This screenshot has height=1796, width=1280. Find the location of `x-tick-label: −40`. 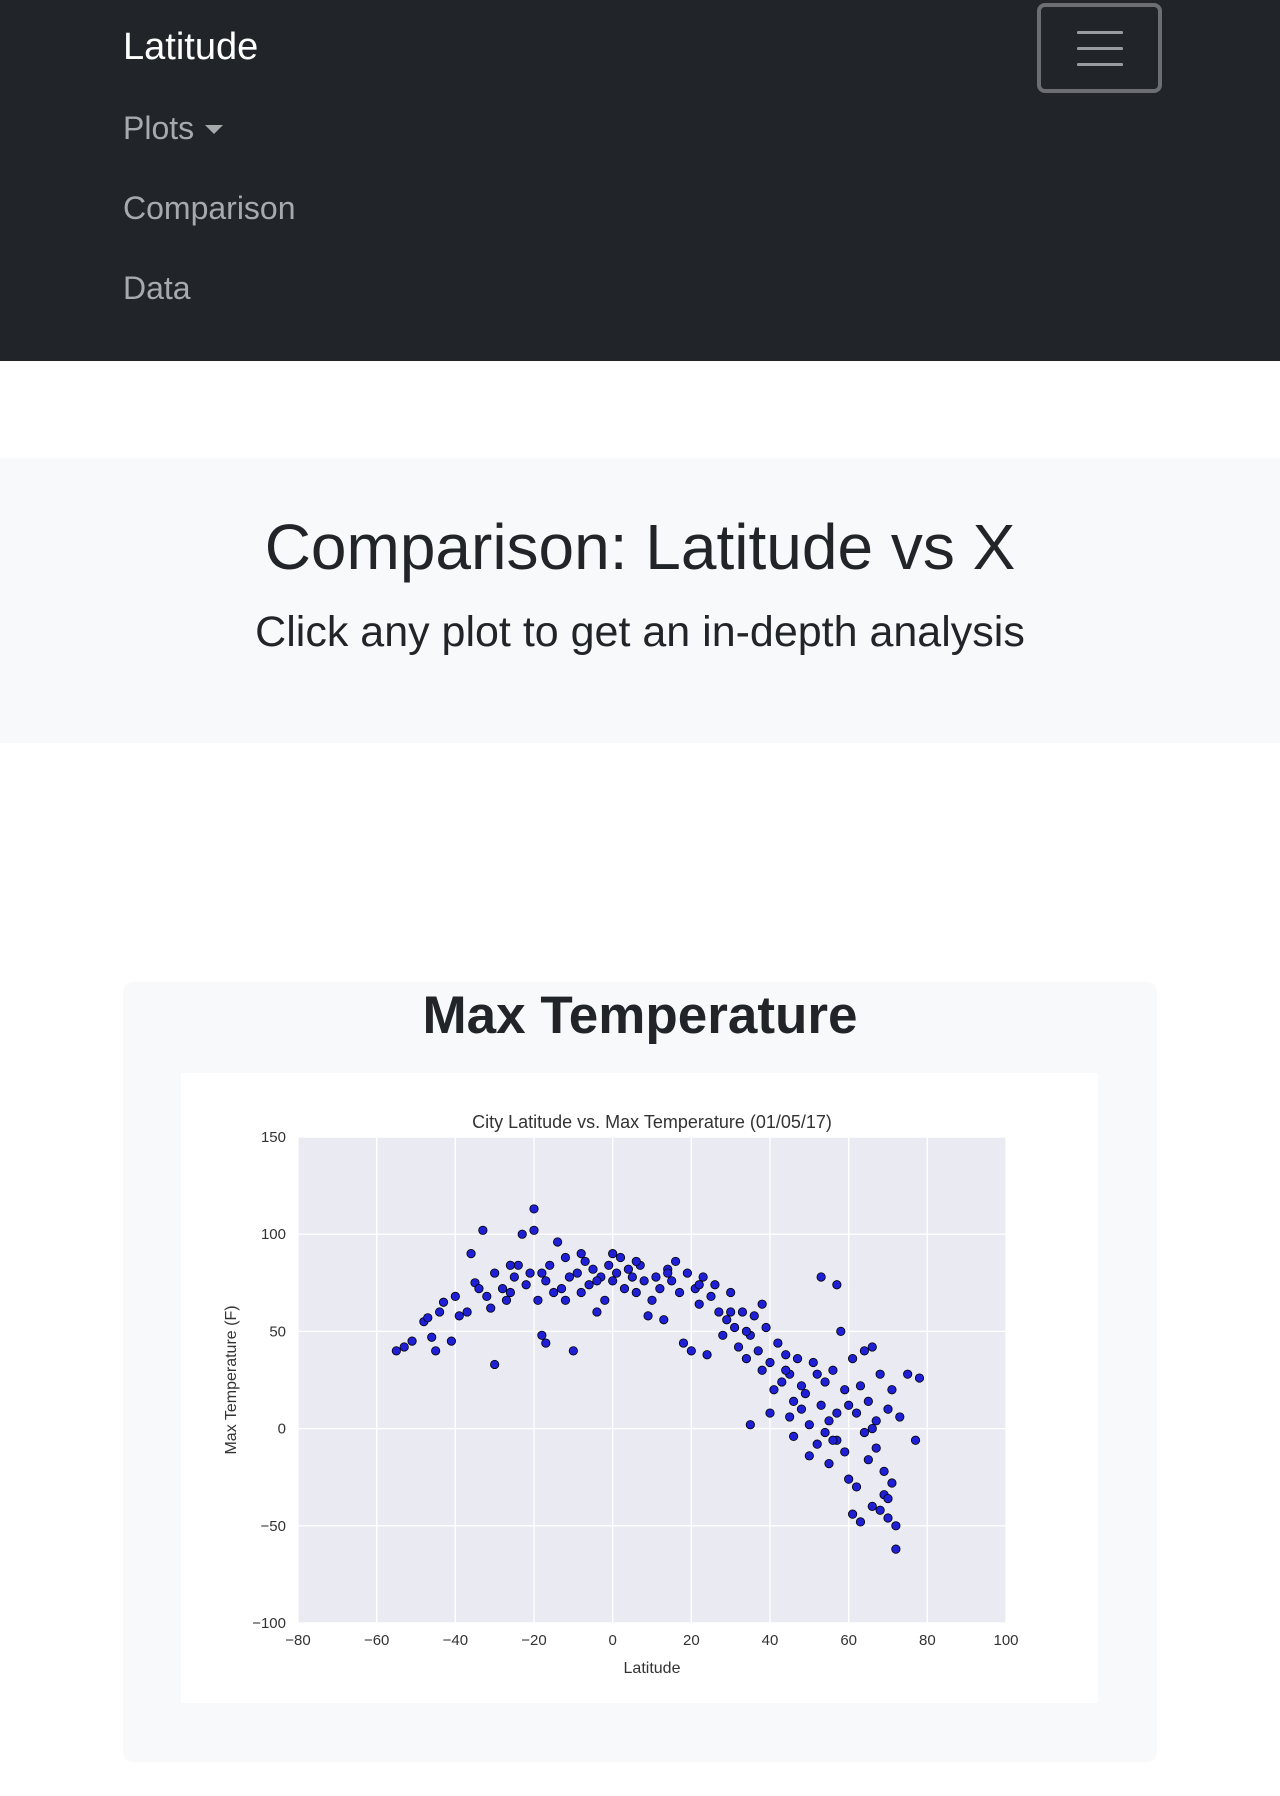

x-tick-label: −40 is located at coordinates (455, 1640).